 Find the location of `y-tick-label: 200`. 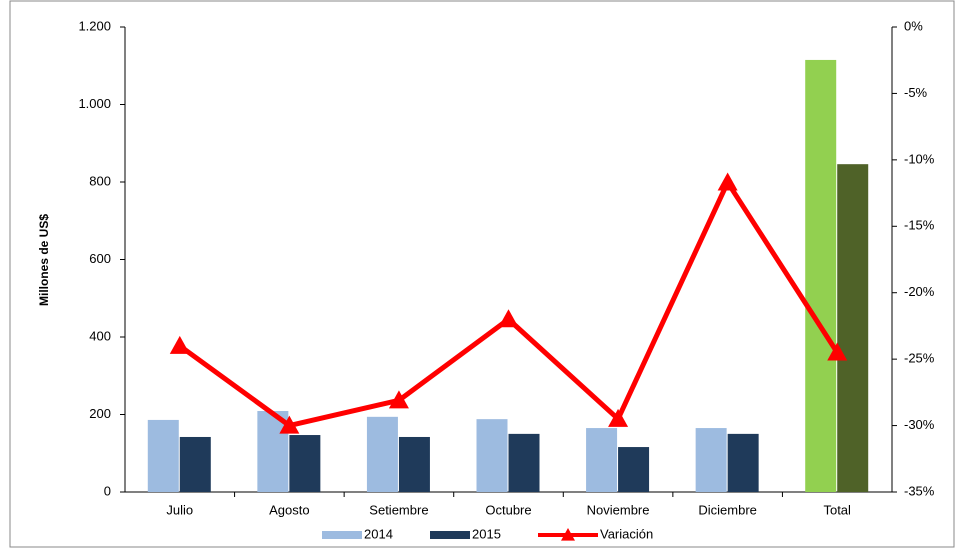

y-tick-label: 200 is located at coordinates (100, 413).